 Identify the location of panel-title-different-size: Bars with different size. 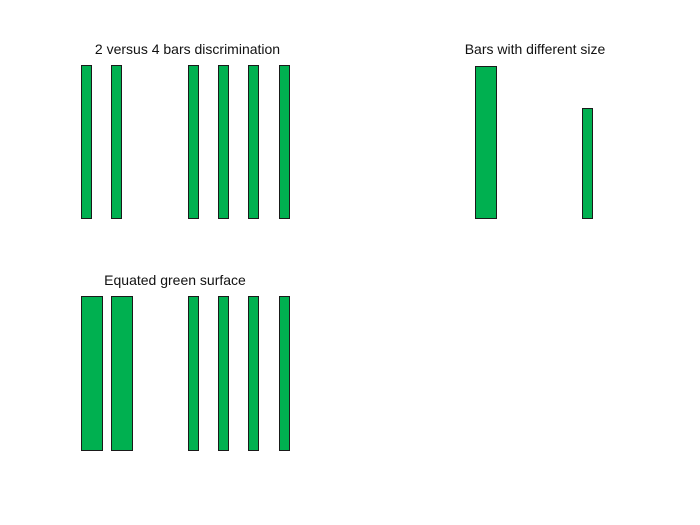
(535, 49).